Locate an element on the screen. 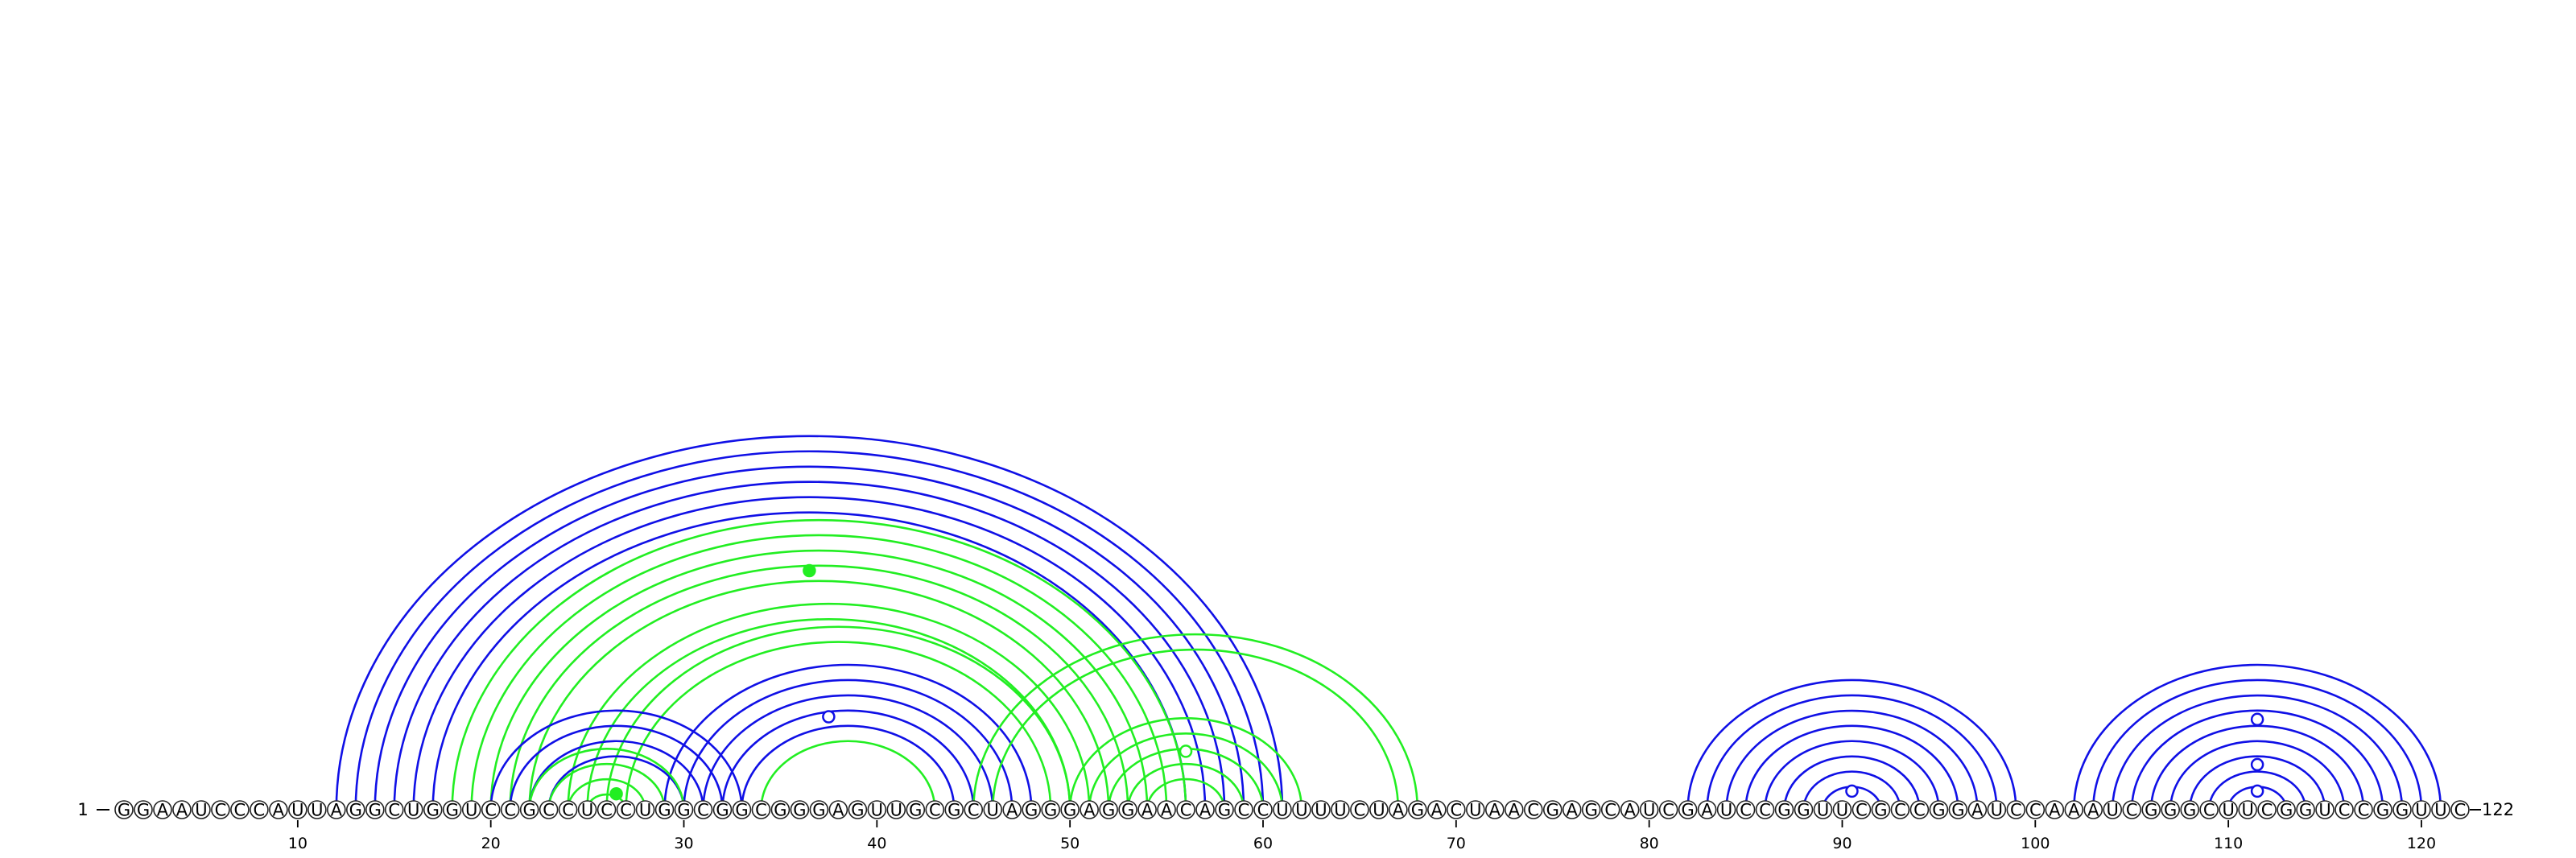 Image resolution: width=2576 pixels, height=858 pixels. tick-label: 110 is located at coordinates (2228, 844).